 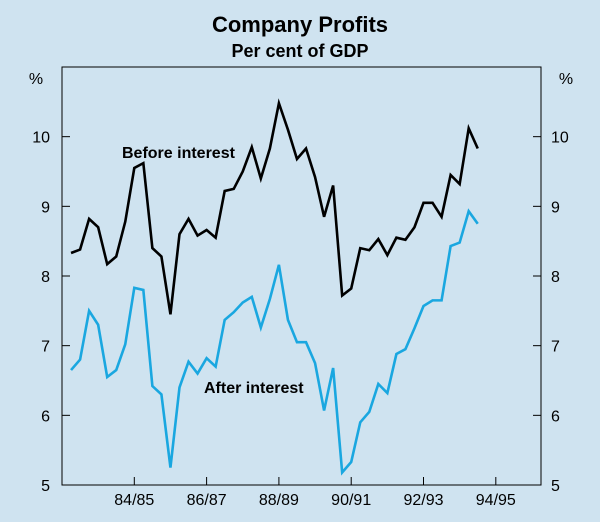 What do you see at coordinates (555, 486) in the screenshot?
I see `y-tick-label-right-5: 5` at bounding box center [555, 486].